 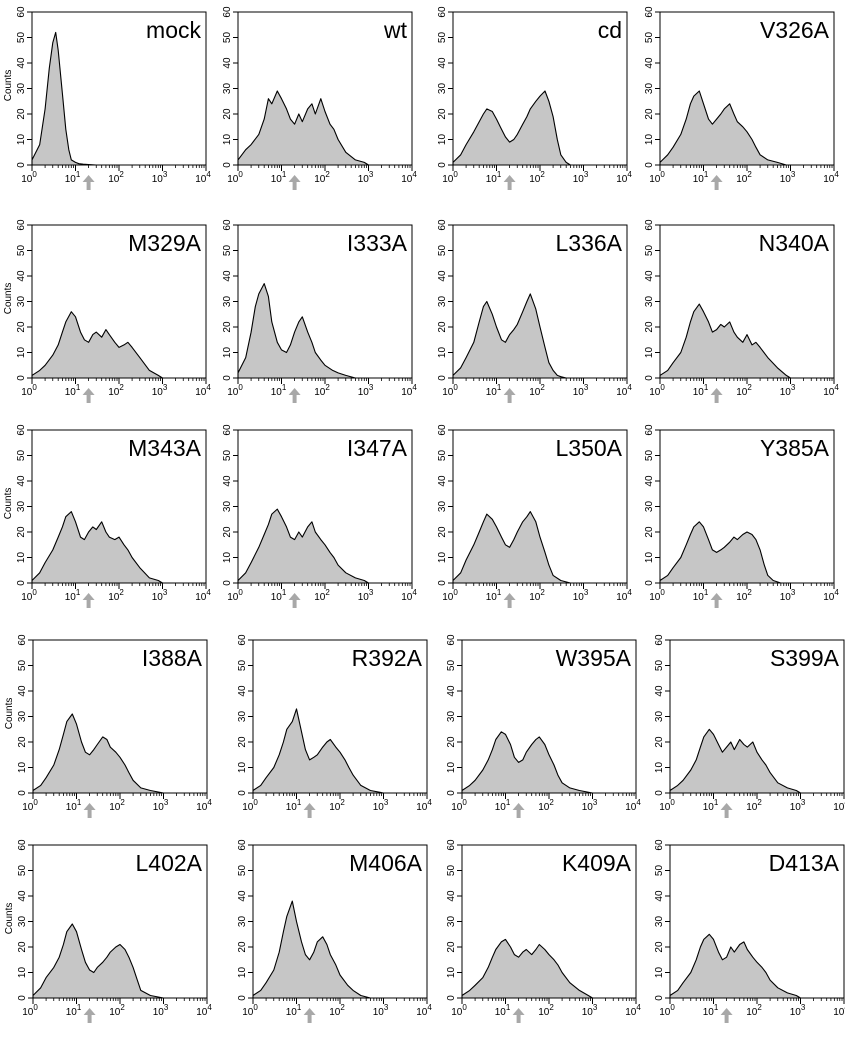 I want to click on histogram-panel: R392A 100 101 102 103 104 0 10 20 30 40 50 60, so click(x=334, y=726).